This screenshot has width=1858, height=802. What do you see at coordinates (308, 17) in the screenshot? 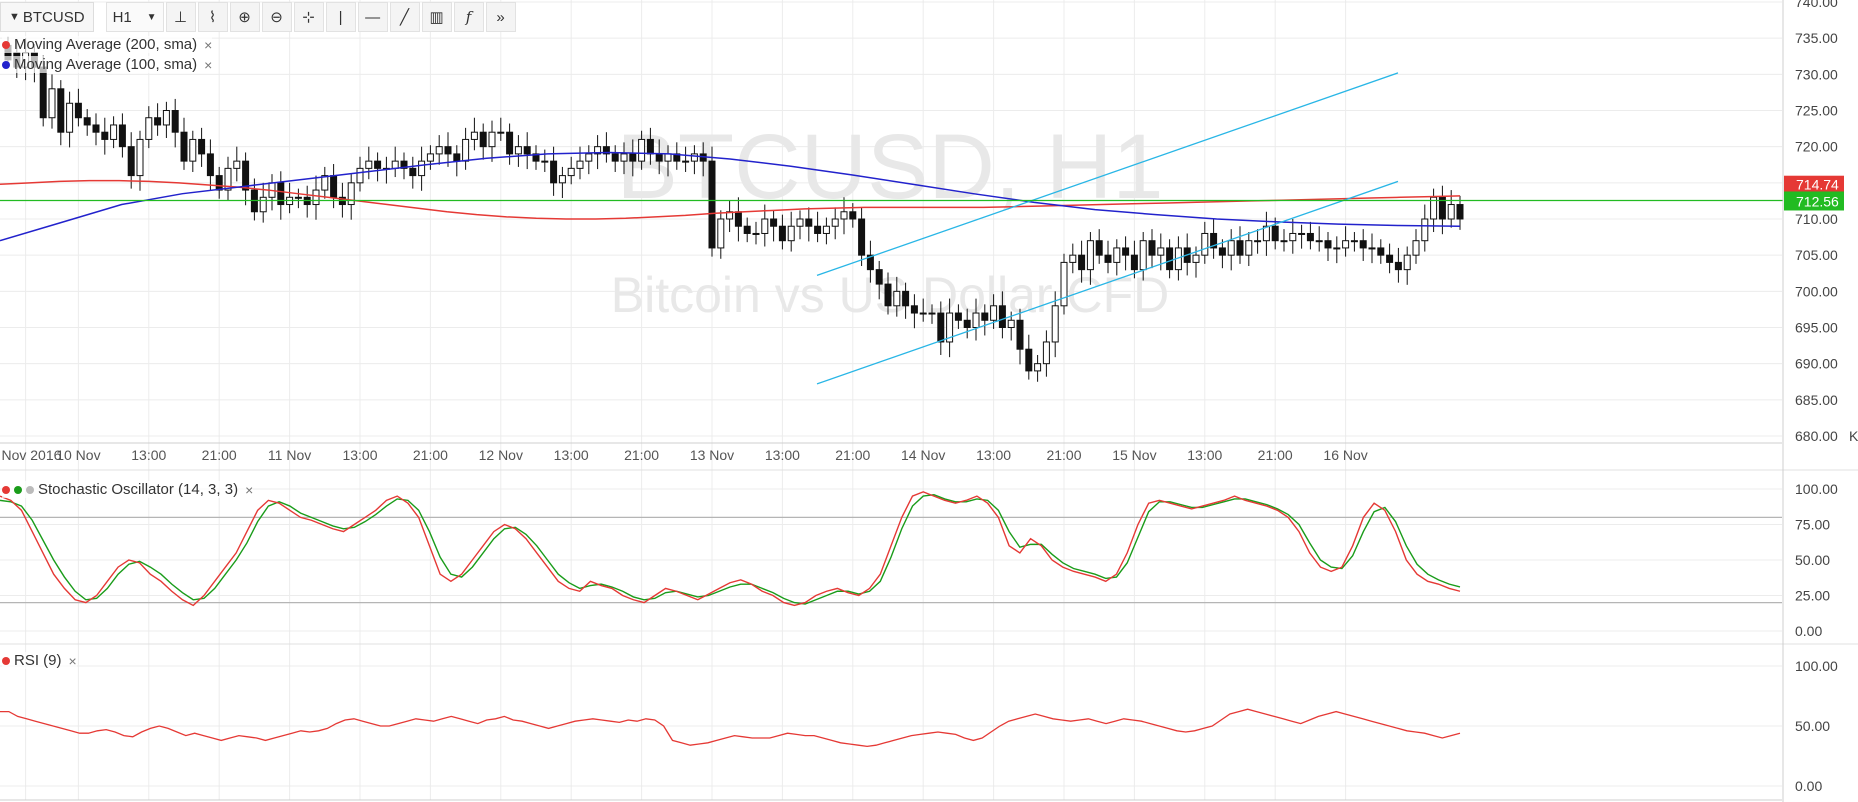
I see `crosshair-button: ⊹` at bounding box center [308, 17].